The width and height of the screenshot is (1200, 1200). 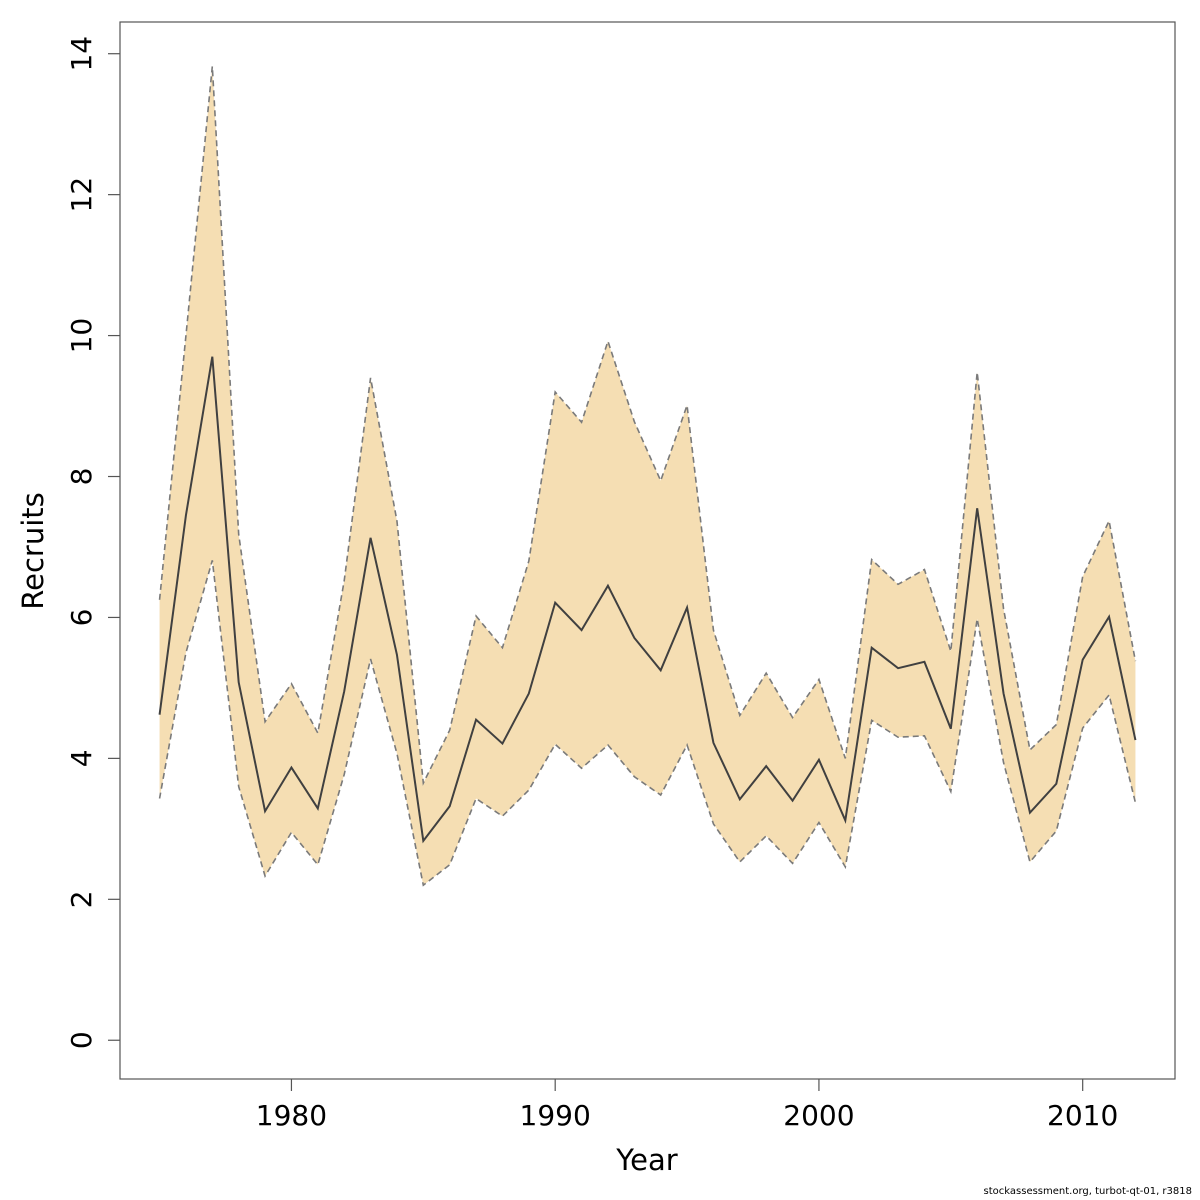 I want to click on y-tick-label: 4, so click(x=81, y=758).